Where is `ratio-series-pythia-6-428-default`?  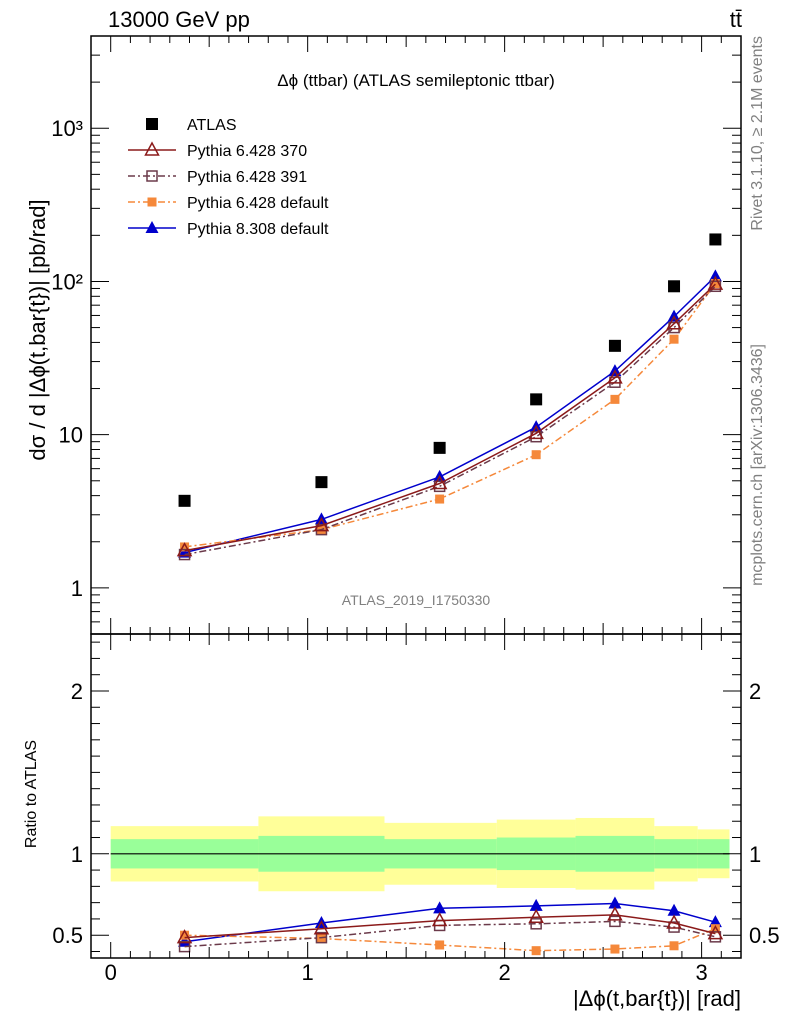 ratio-series-pythia-6-428-default is located at coordinates (450, 940).